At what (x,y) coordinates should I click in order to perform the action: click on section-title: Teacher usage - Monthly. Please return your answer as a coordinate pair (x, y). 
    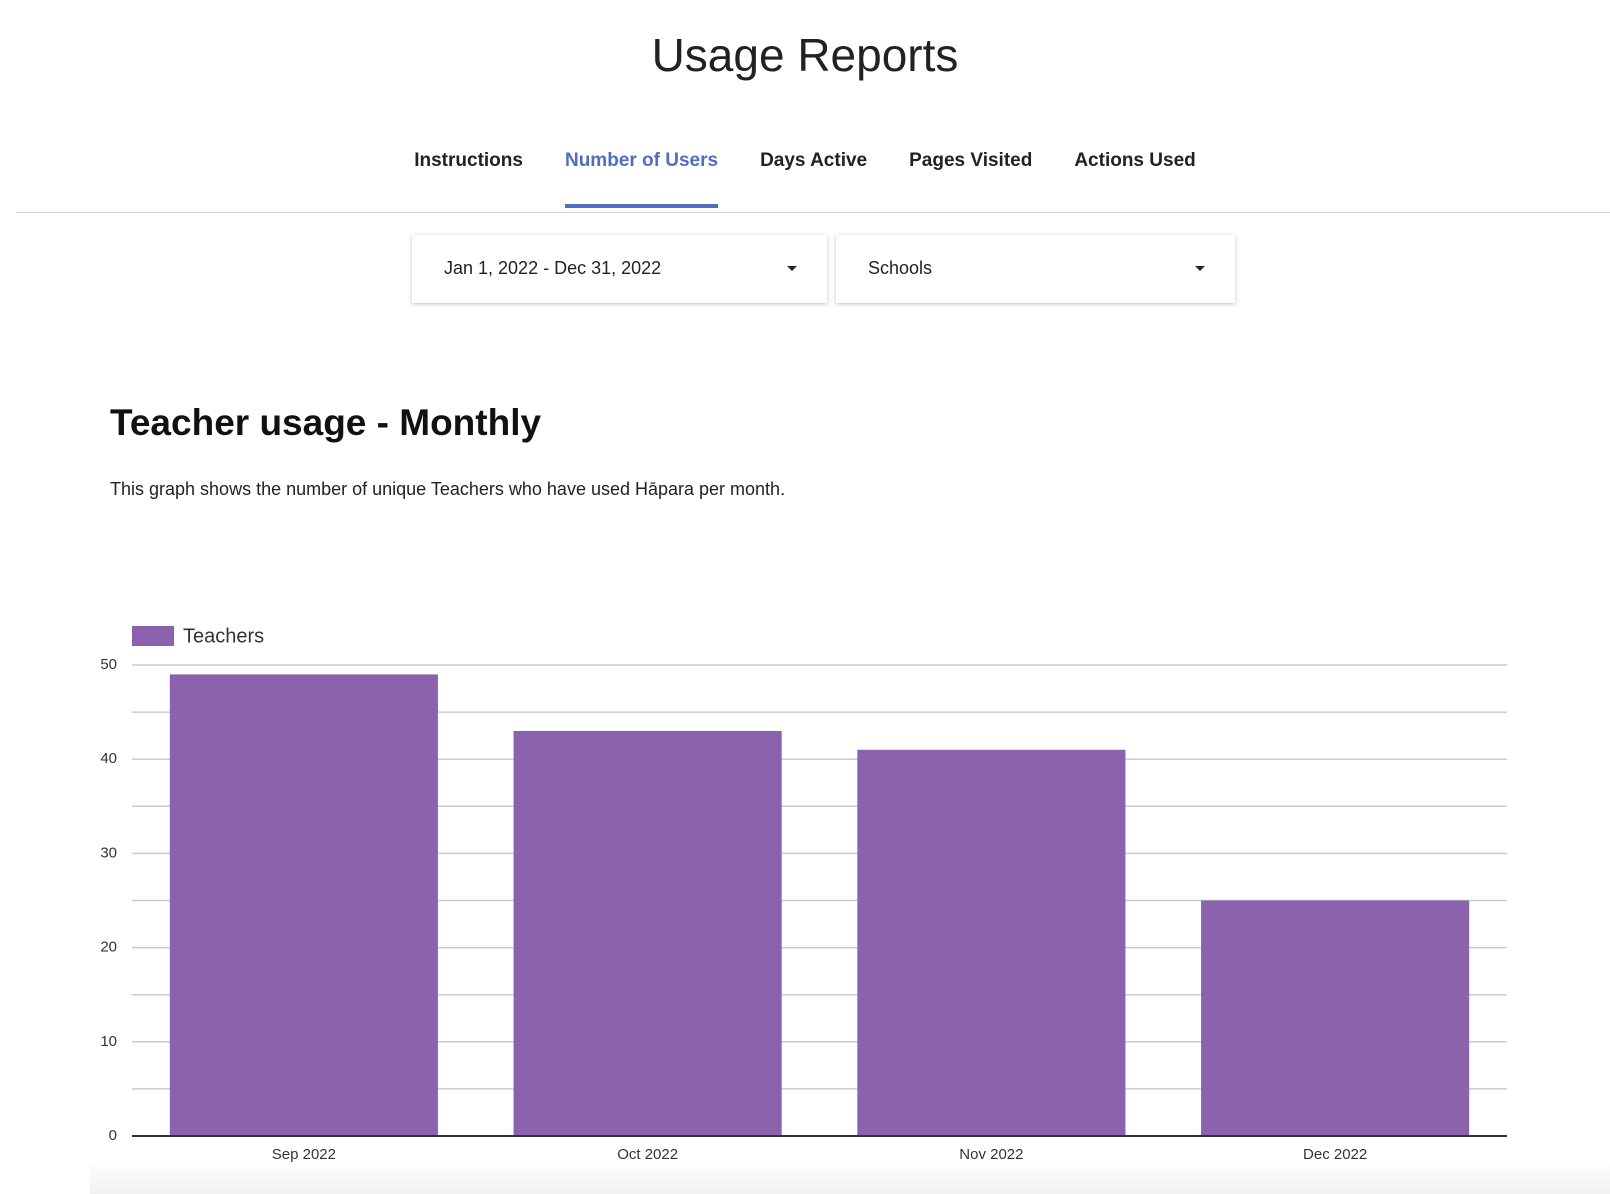
    Looking at the image, I should click on (326, 422).